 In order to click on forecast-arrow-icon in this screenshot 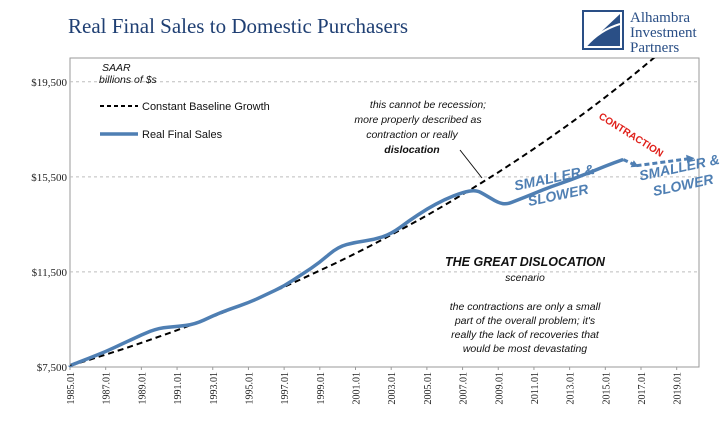, I will do `click(690, 159)`.